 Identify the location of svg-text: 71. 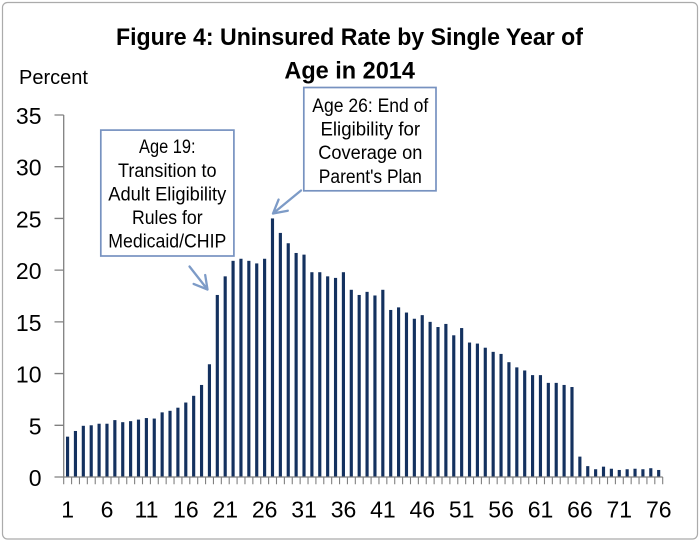
(620, 509).